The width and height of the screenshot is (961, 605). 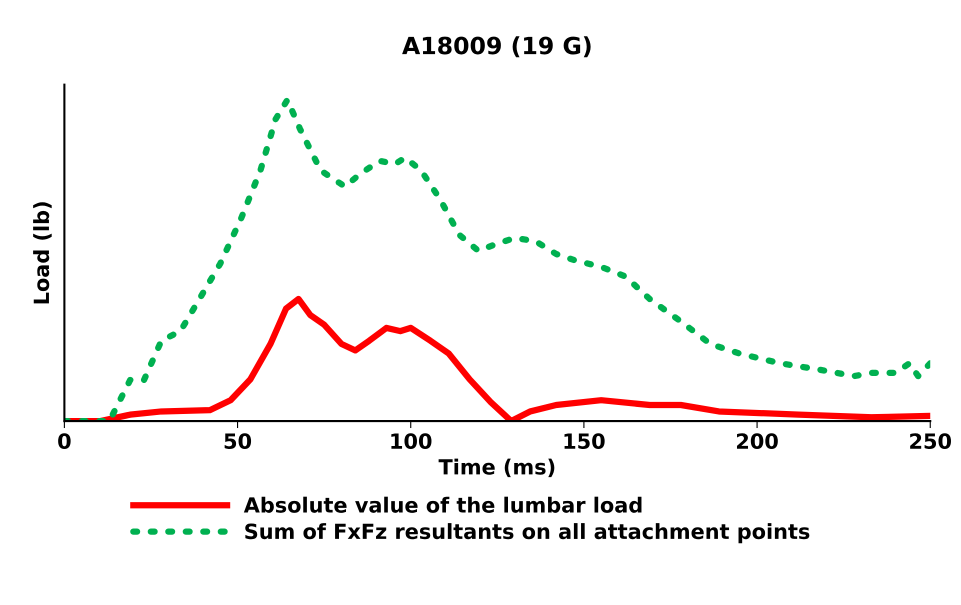 I want to click on legend-label: Sum of FxFz resultants on all attachment points, so click(x=527, y=533).